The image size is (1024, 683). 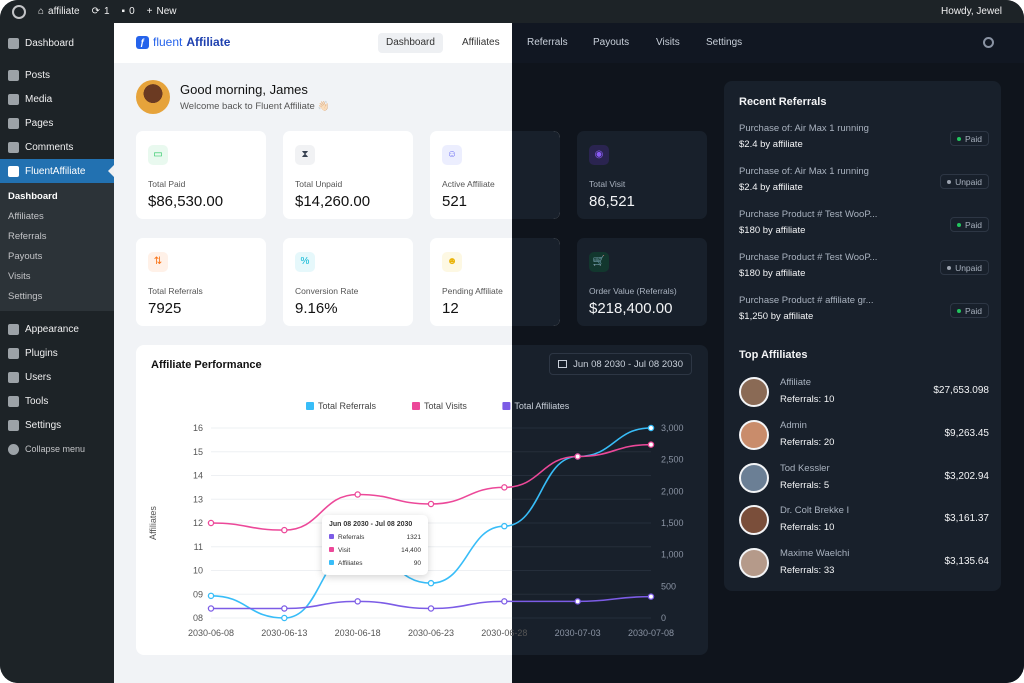 I want to click on sidebar-item-users: Users, so click(x=57, y=377).